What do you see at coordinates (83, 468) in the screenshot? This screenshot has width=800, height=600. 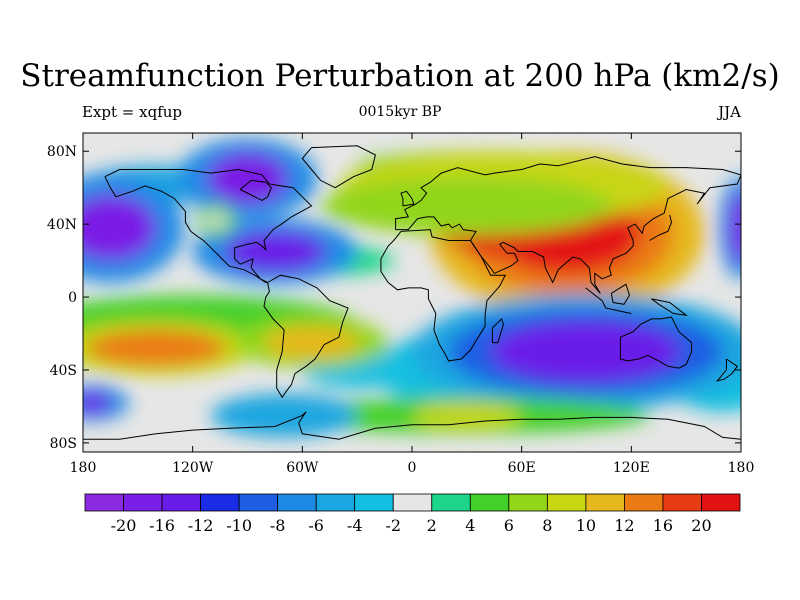 I see `x-tick-label-0: 180` at bounding box center [83, 468].